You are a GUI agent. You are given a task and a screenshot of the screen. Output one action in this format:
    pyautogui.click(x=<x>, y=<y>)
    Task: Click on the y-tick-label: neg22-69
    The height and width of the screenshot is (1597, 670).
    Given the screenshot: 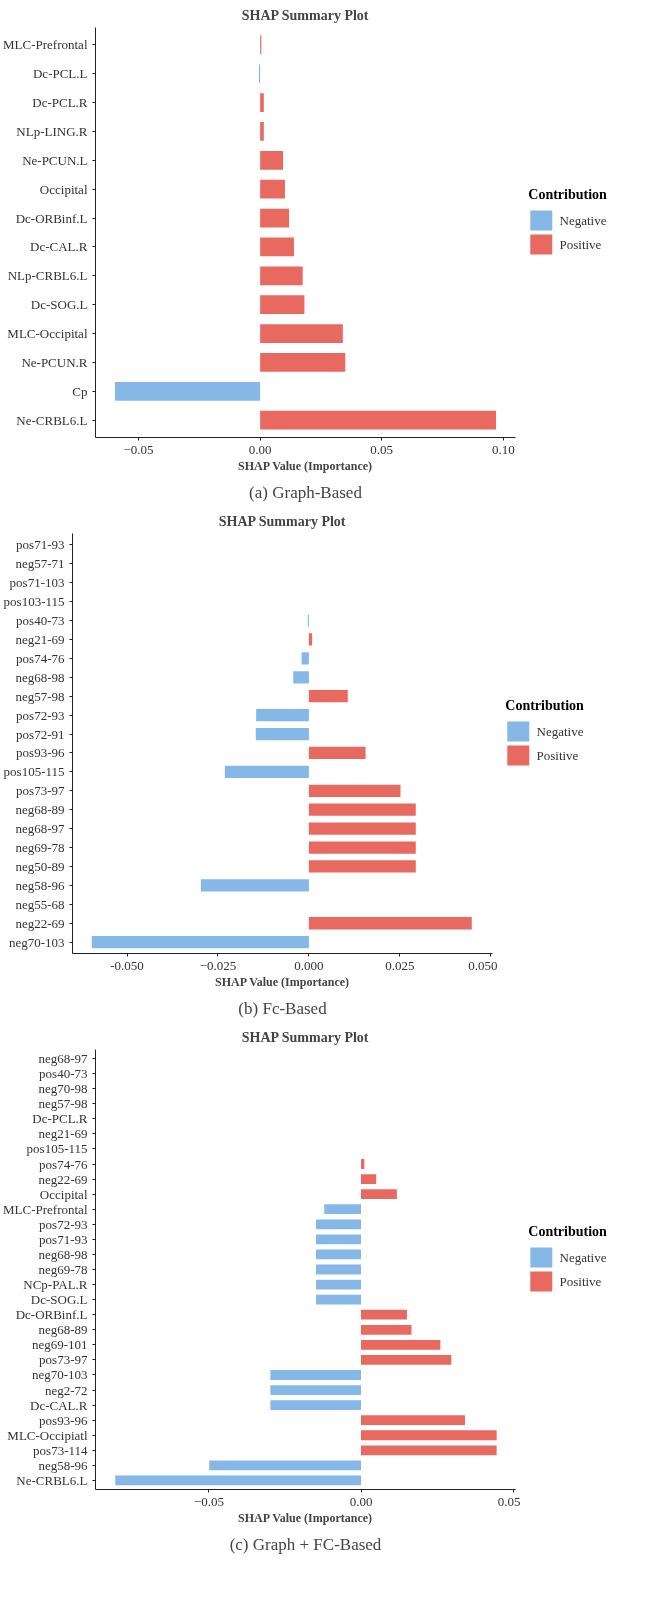 What is the action you would take?
    pyautogui.click(x=40, y=923)
    